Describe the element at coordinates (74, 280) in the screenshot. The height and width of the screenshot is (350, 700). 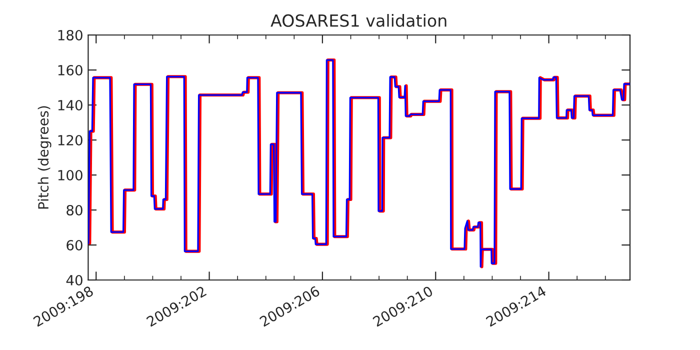
I see `y-tick-label: 40` at that location.